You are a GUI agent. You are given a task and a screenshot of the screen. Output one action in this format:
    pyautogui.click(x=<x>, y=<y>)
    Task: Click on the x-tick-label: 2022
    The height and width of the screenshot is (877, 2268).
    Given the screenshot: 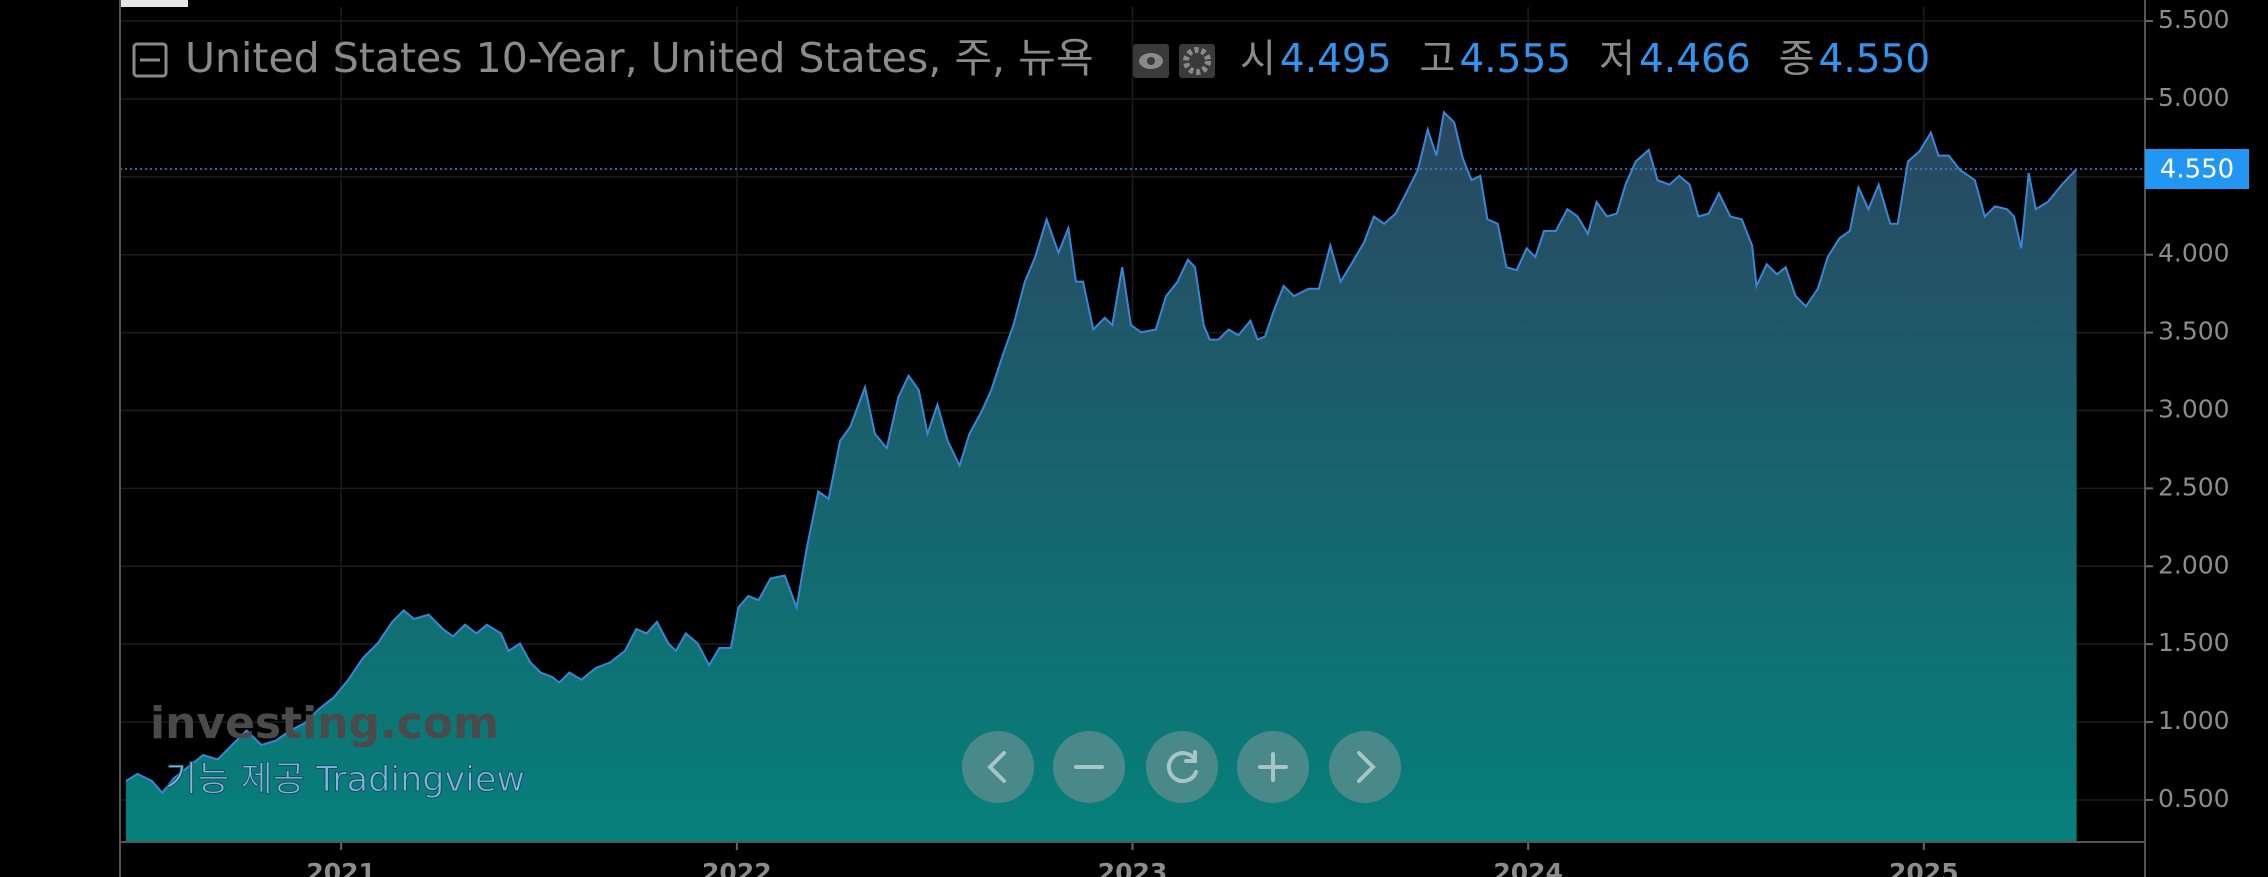 What is the action you would take?
    pyautogui.click(x=737, y=867)
    